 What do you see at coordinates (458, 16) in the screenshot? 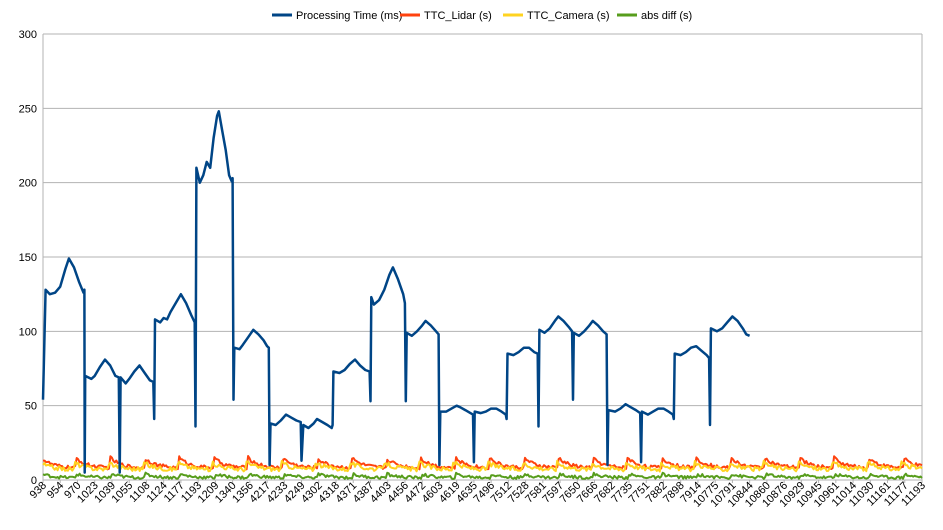
I see `legend-label: TTC_Lidar (s)` at bounding box center [458, 16].